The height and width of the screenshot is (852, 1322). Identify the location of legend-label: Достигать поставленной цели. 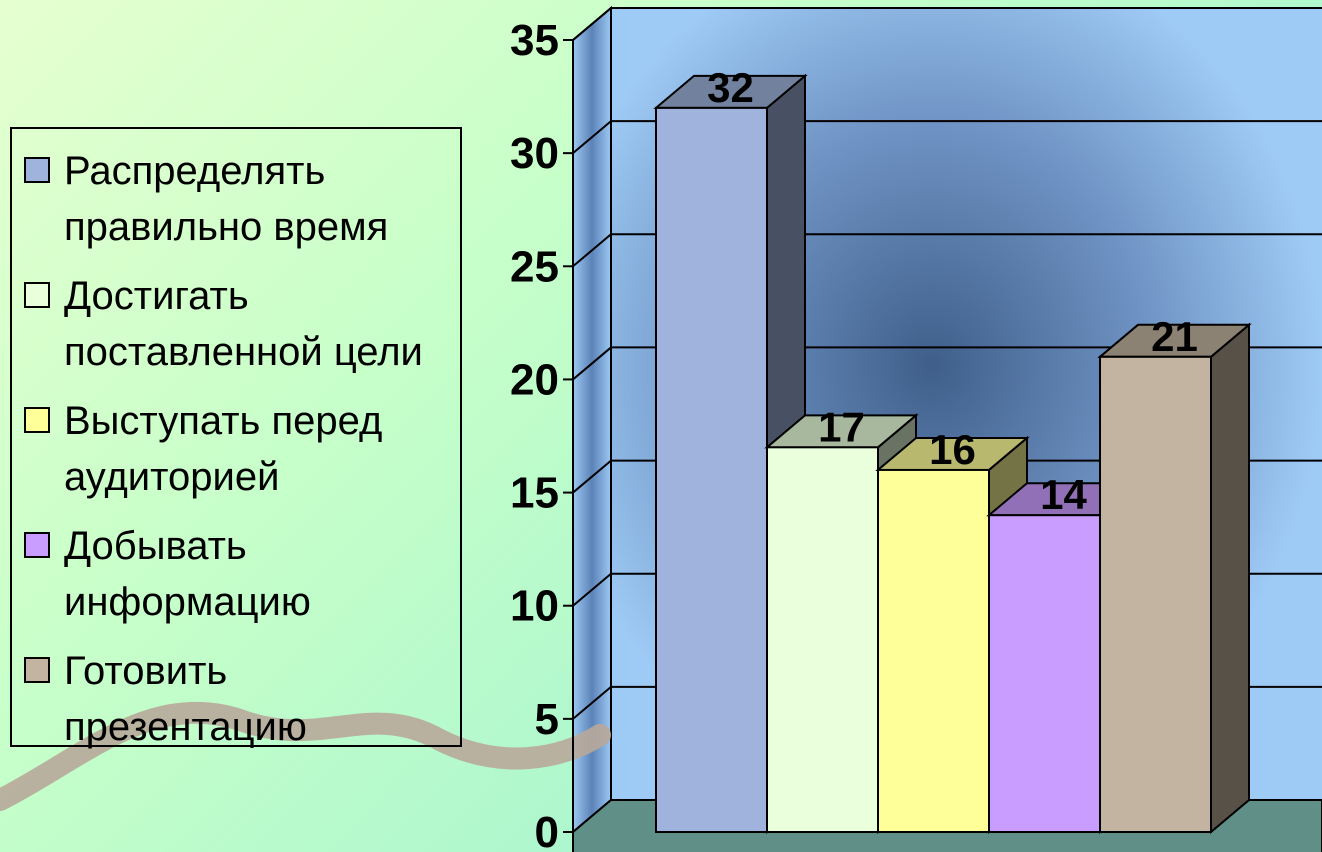
(243, 324).